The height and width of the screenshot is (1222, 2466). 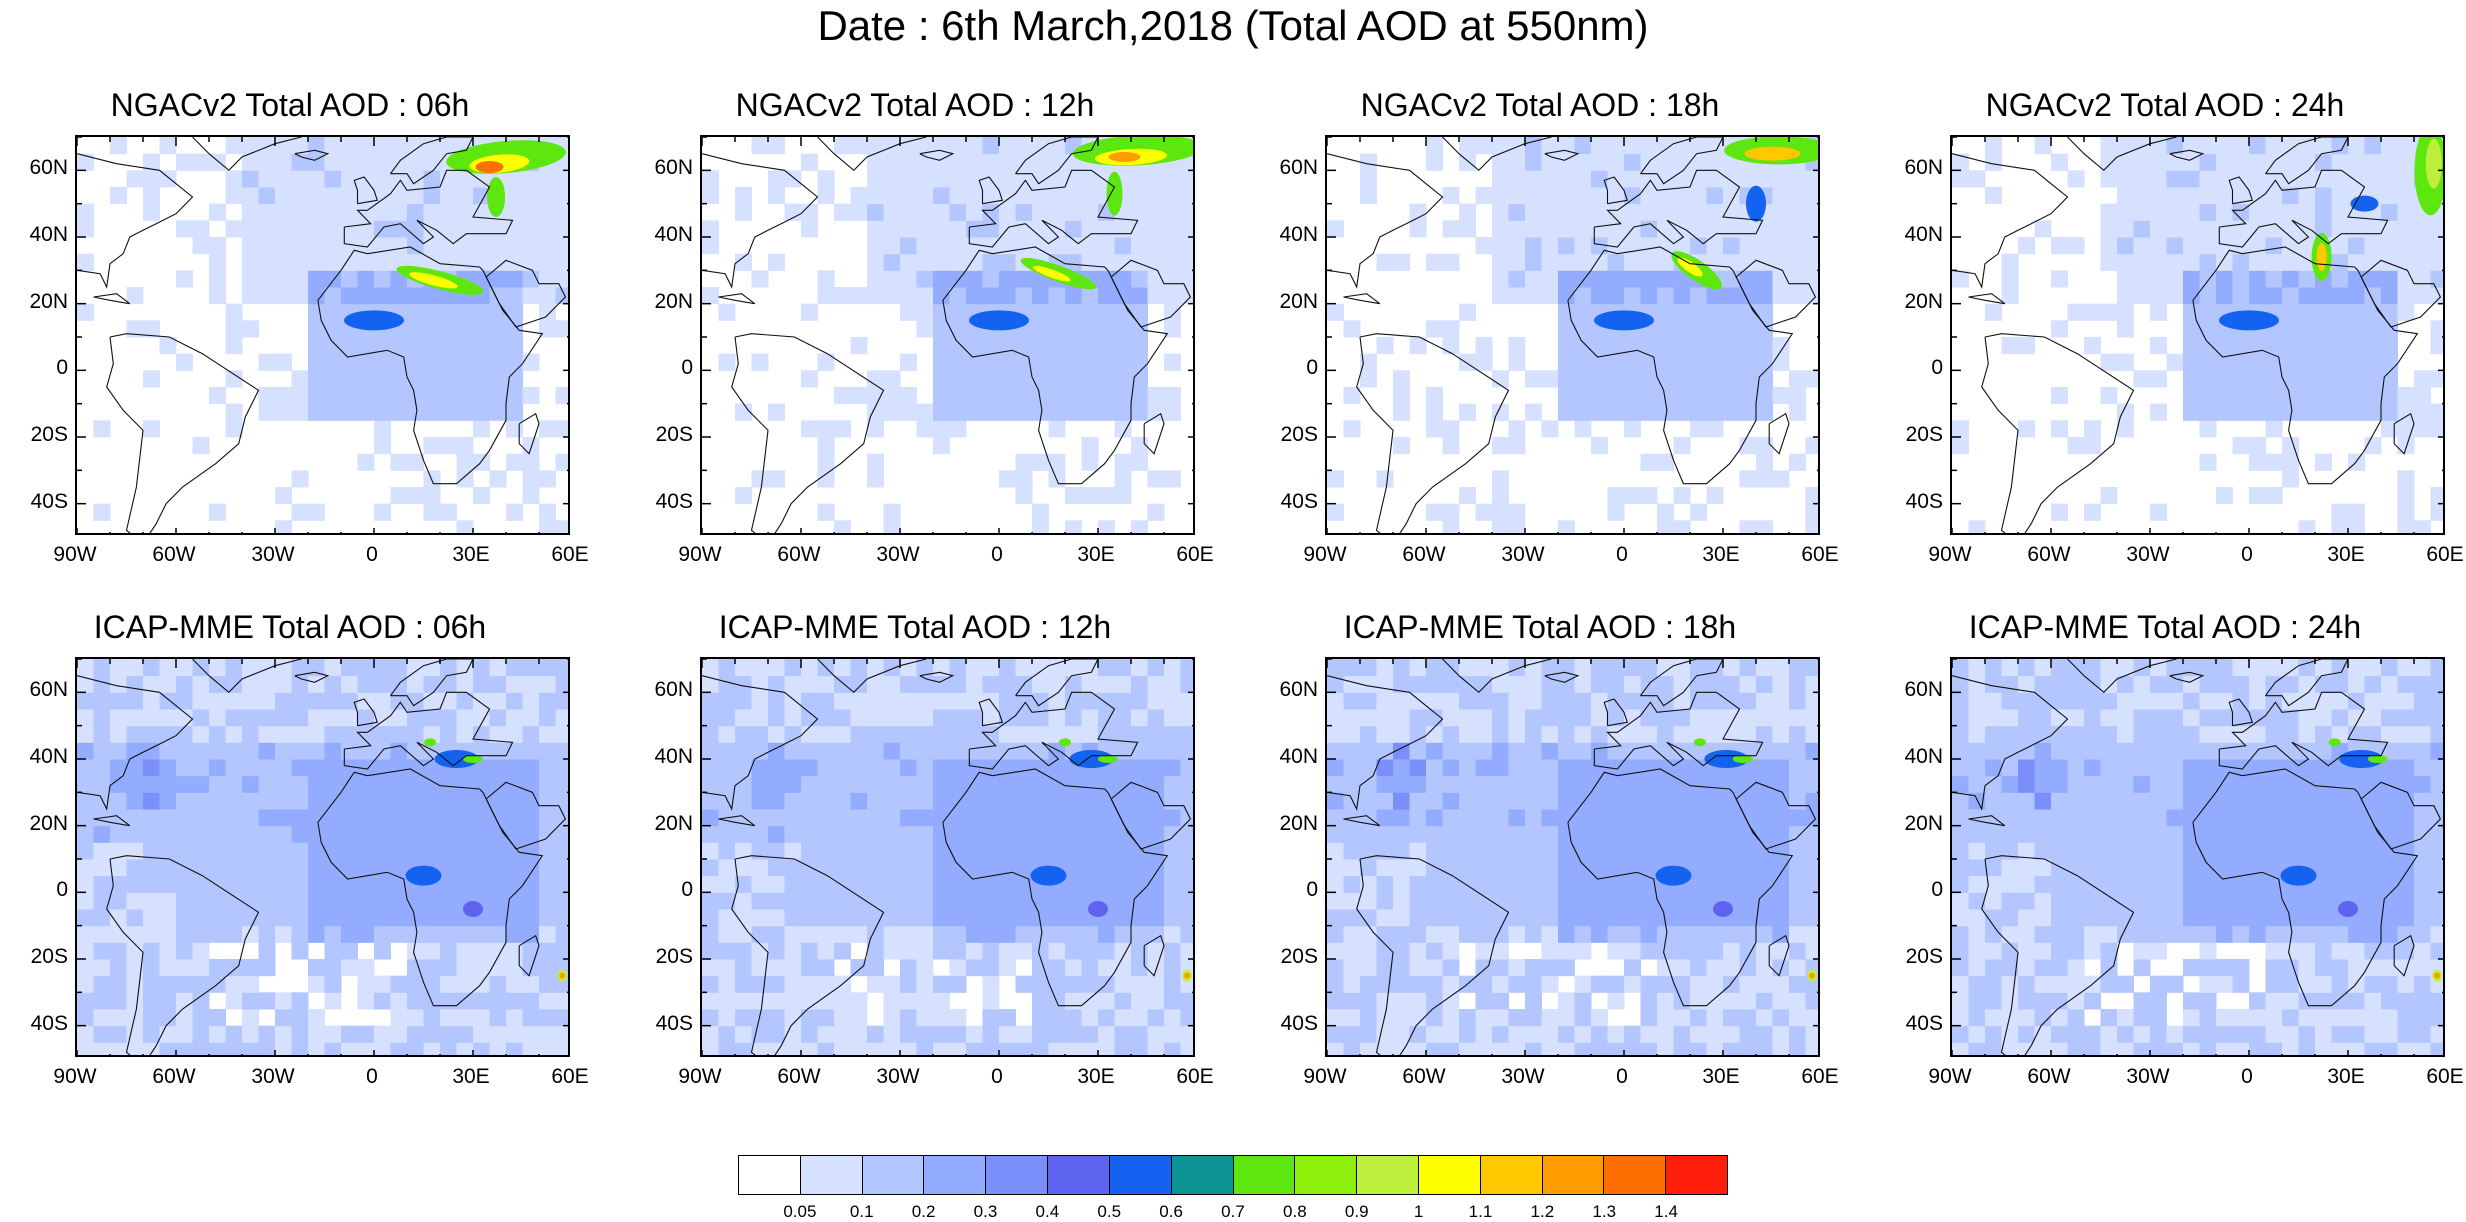 What do you see at coordinates (2165, 627) in the screenshot?
I see `panel-title: ICAP-MME Total AOD : 24h` at bounding box center [2165, 627].